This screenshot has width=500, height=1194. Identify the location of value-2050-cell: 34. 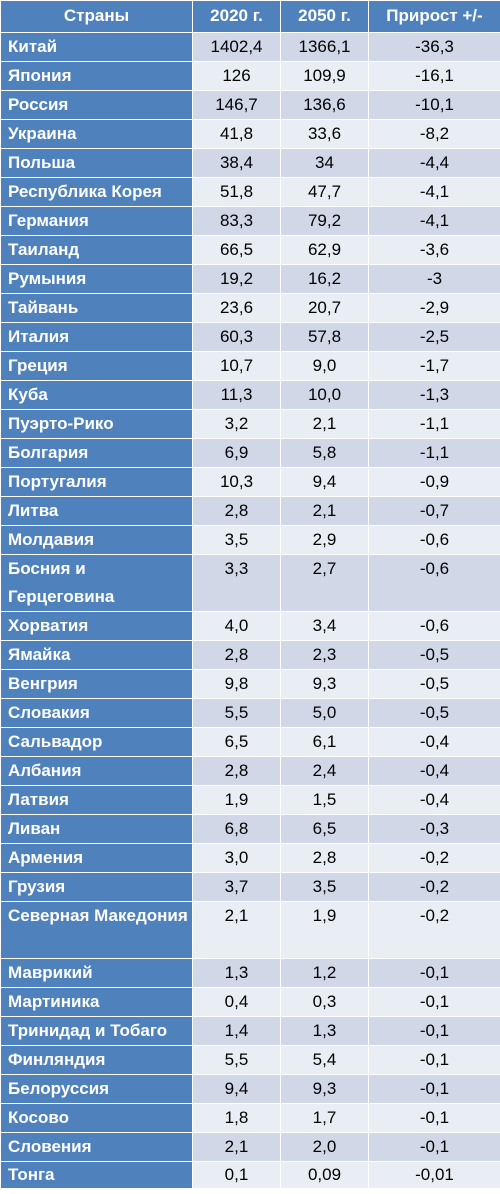
(324, 163).